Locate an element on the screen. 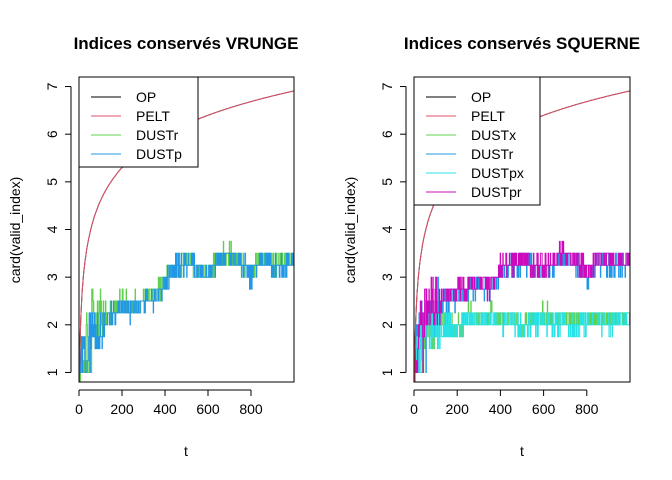 This screenshot has width=672, height=480. chart-title: Indices conservés VRUNGE is located at coordinates (186, 43).